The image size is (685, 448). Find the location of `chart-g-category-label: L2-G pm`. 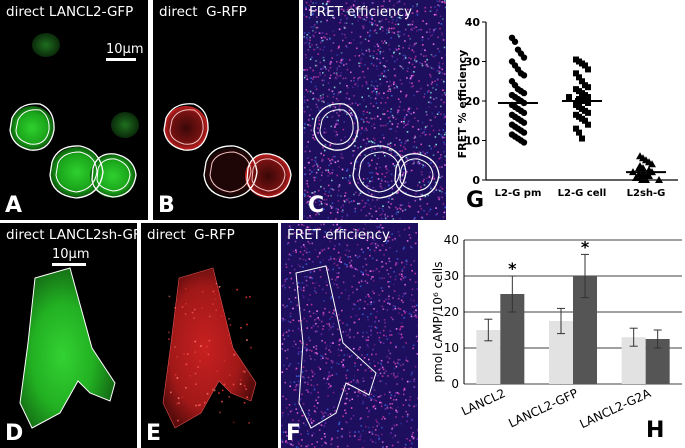

chart-g-category-label: L2-G pm is located at coordinates (518, 193).